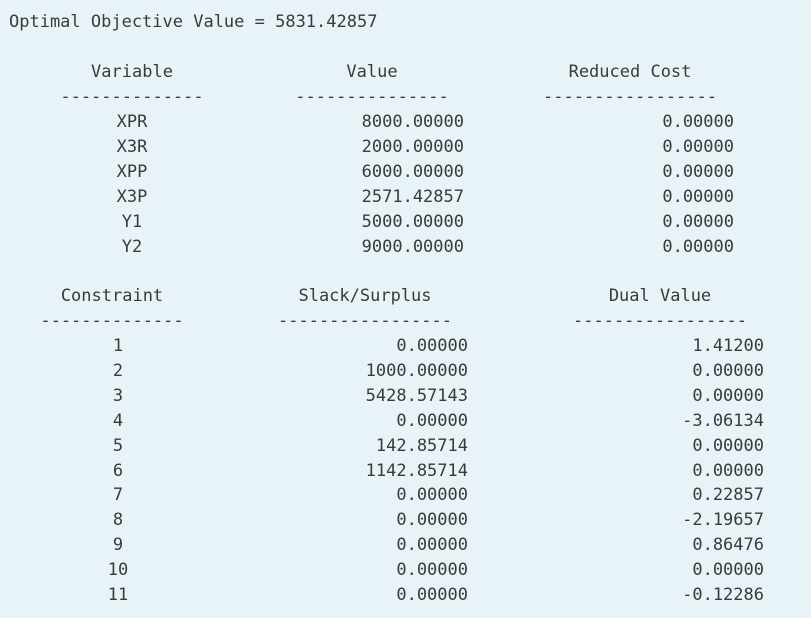  Describe the element at coordinates (118, 445) in the screenshot. I see `constraint-number-cell: 5` at that location.